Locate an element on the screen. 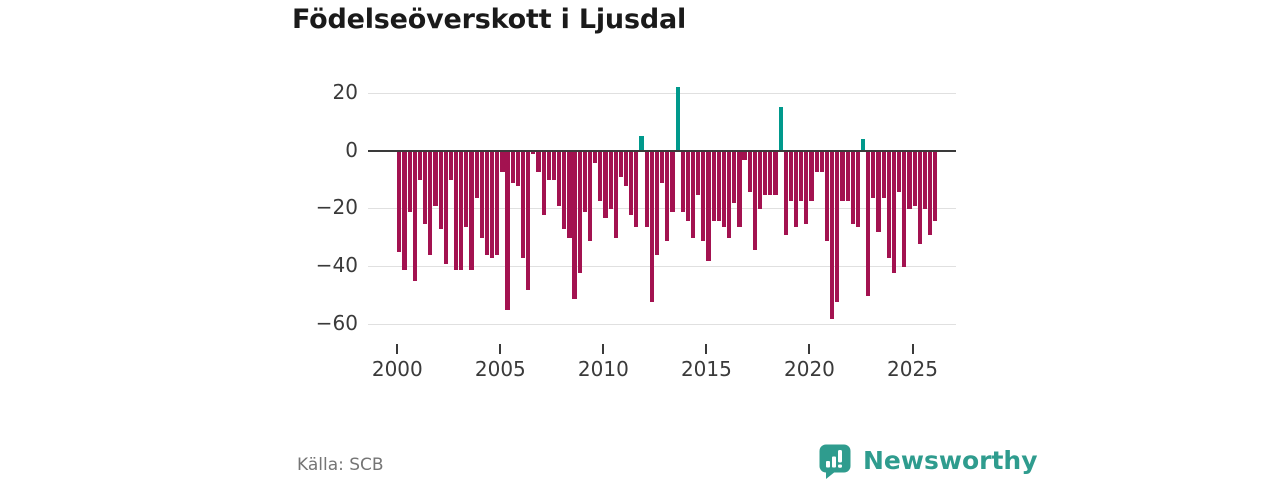 The width and height of the screenshot is (1280, 480). bar-2007Q4 is located at coordinates (559, 179).